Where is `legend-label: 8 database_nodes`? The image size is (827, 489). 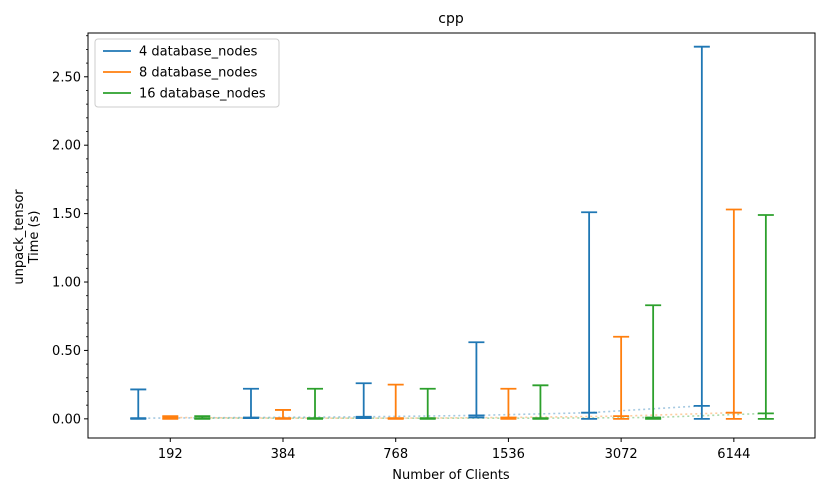 legend-label: 8 database_nodes is located at coordinates (198, 73).